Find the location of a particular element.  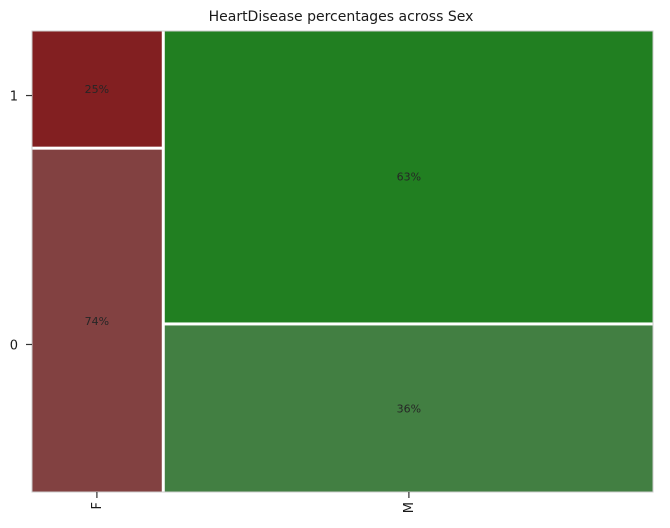

y-tick-label-1: 1 is located at coordinates (14, 97).